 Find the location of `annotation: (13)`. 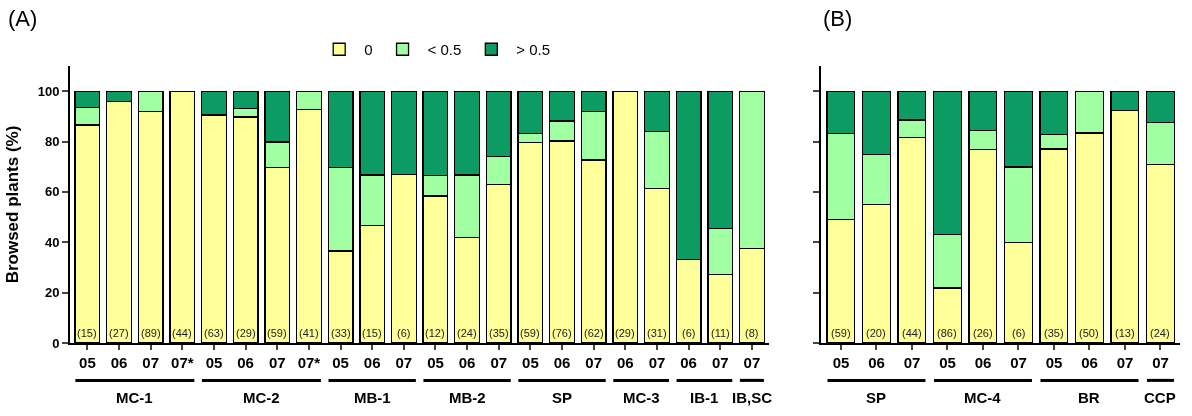

annotation: (13) is located at coordinates (1125, 333).